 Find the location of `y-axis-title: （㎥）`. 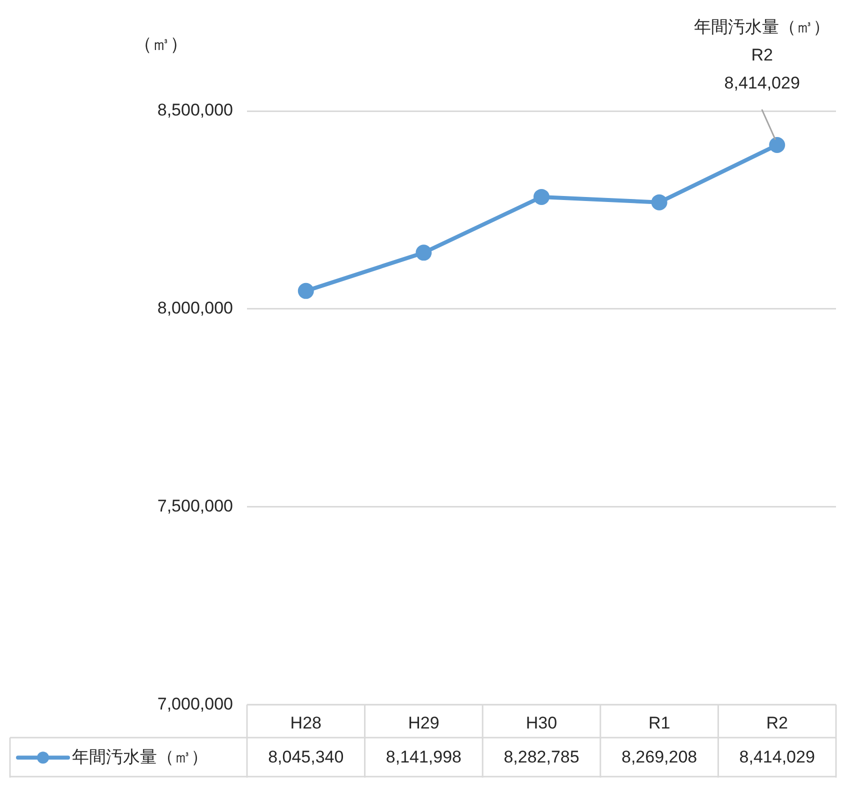

y-axis-title: （㎥） is located at coordinates (161, 44).